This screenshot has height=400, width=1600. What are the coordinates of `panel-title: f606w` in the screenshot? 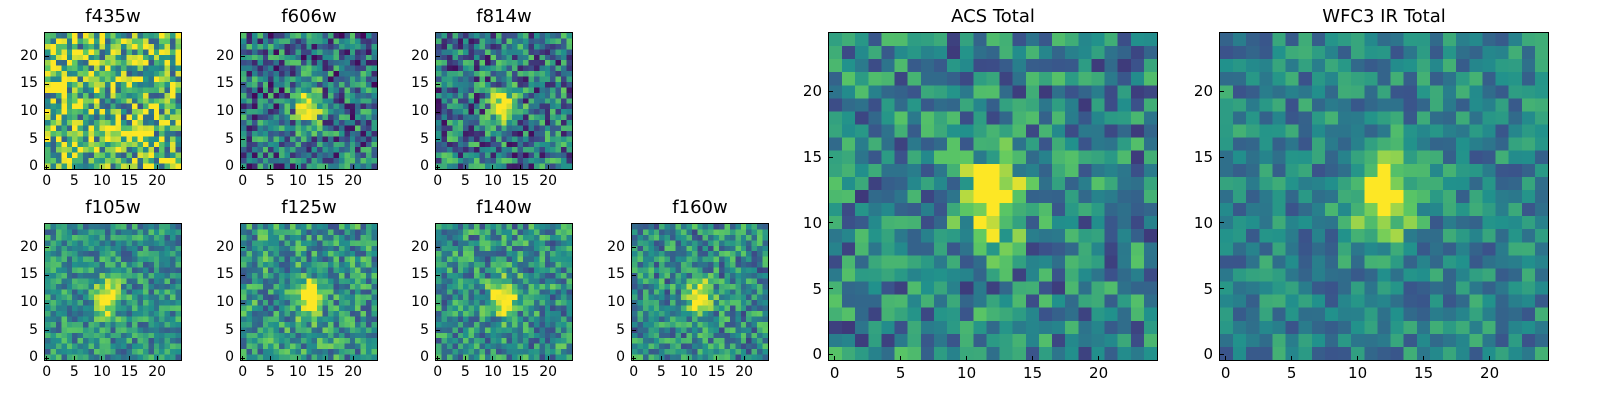 It's located at (309, 16).